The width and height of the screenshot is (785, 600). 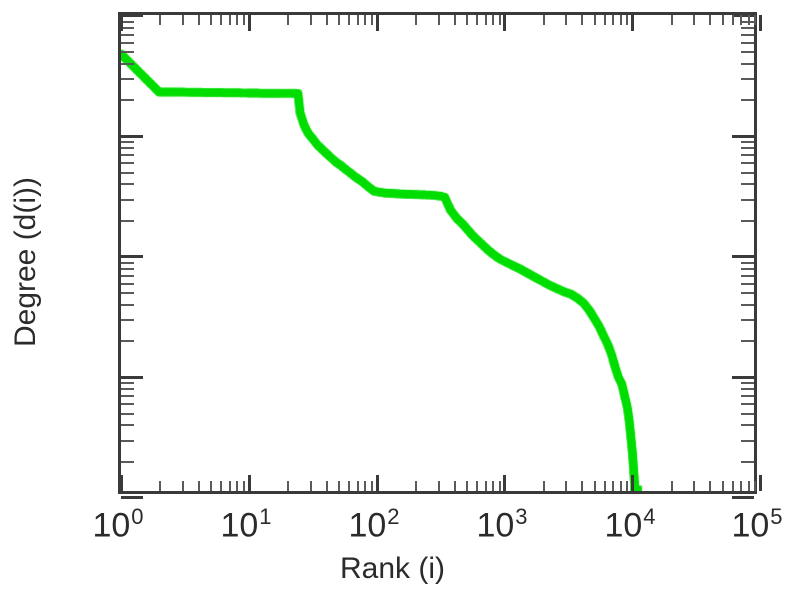 I want to click on x-ticklabel-1e3: 103, so click(x=502, y=523).